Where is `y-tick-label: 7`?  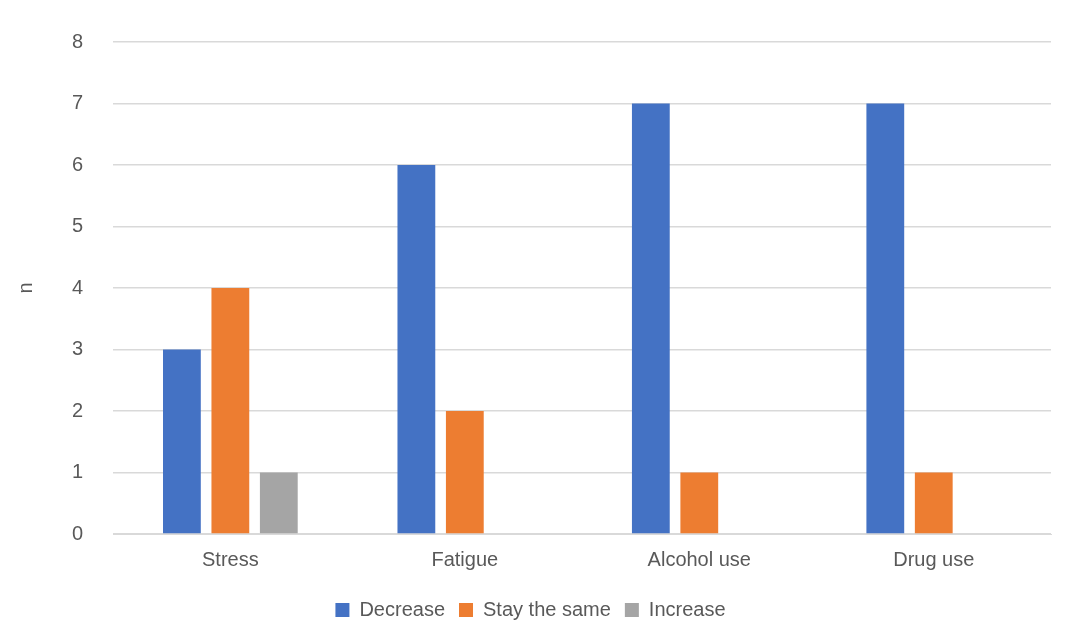
y-tick-label: 7 is located at coordinates (78, 102).